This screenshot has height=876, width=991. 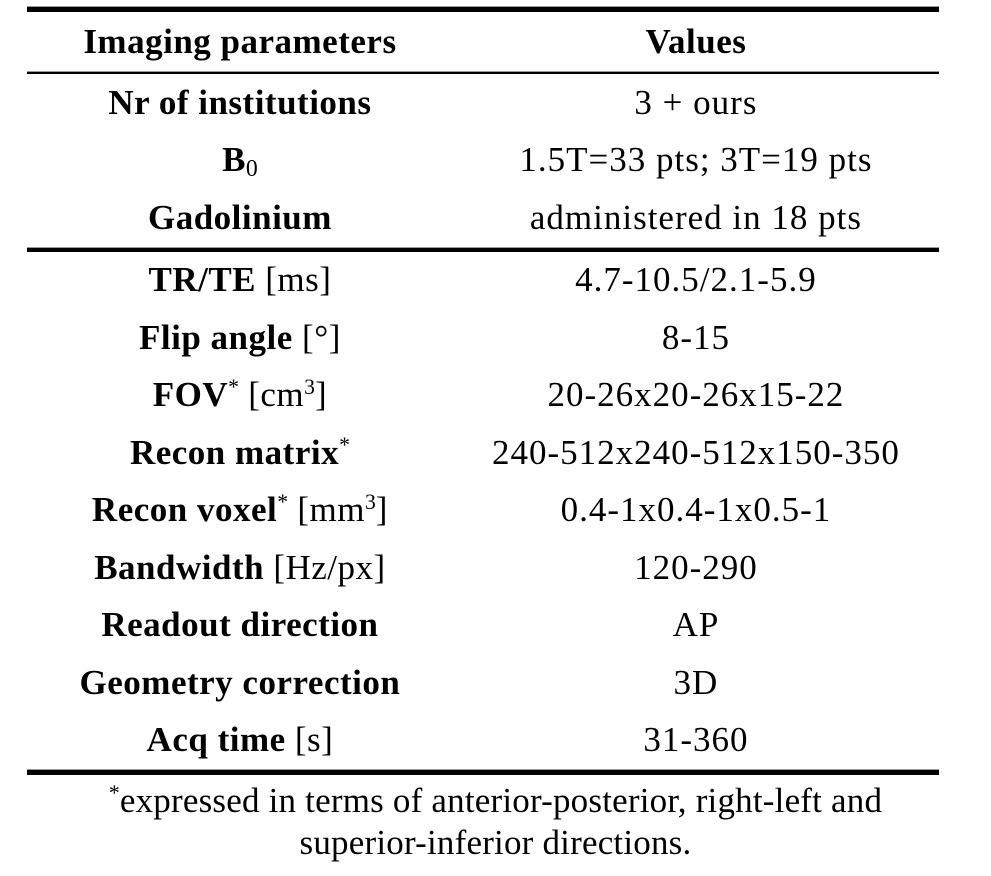 What do you see at coordinates (696, 395) in the screenshot?
I see `parameter-value: 20-26x20-26x15-22` at bounding box center [696, 395].